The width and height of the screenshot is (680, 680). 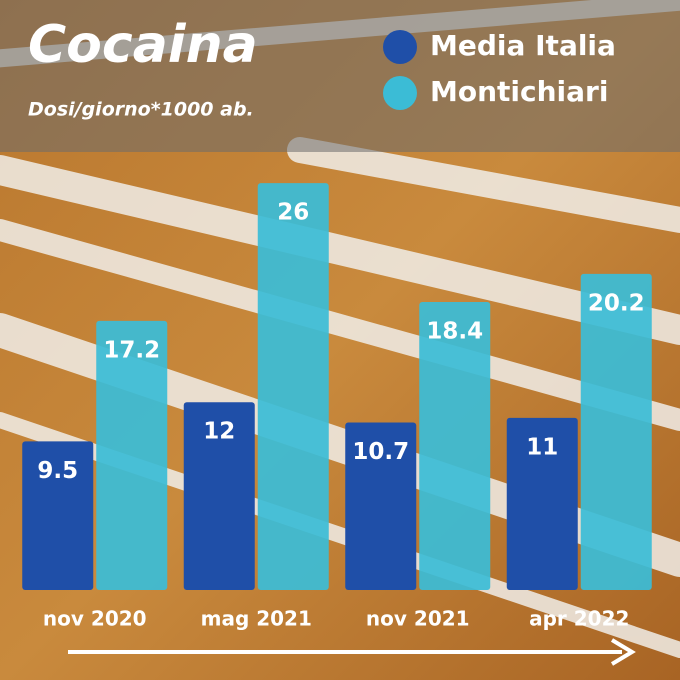 What do you see at coordinates (141, 110) in the screenshot?
I see `chart-subtitle: Dosi/giorno*1000 ab.` at bounding box center [141, 110].